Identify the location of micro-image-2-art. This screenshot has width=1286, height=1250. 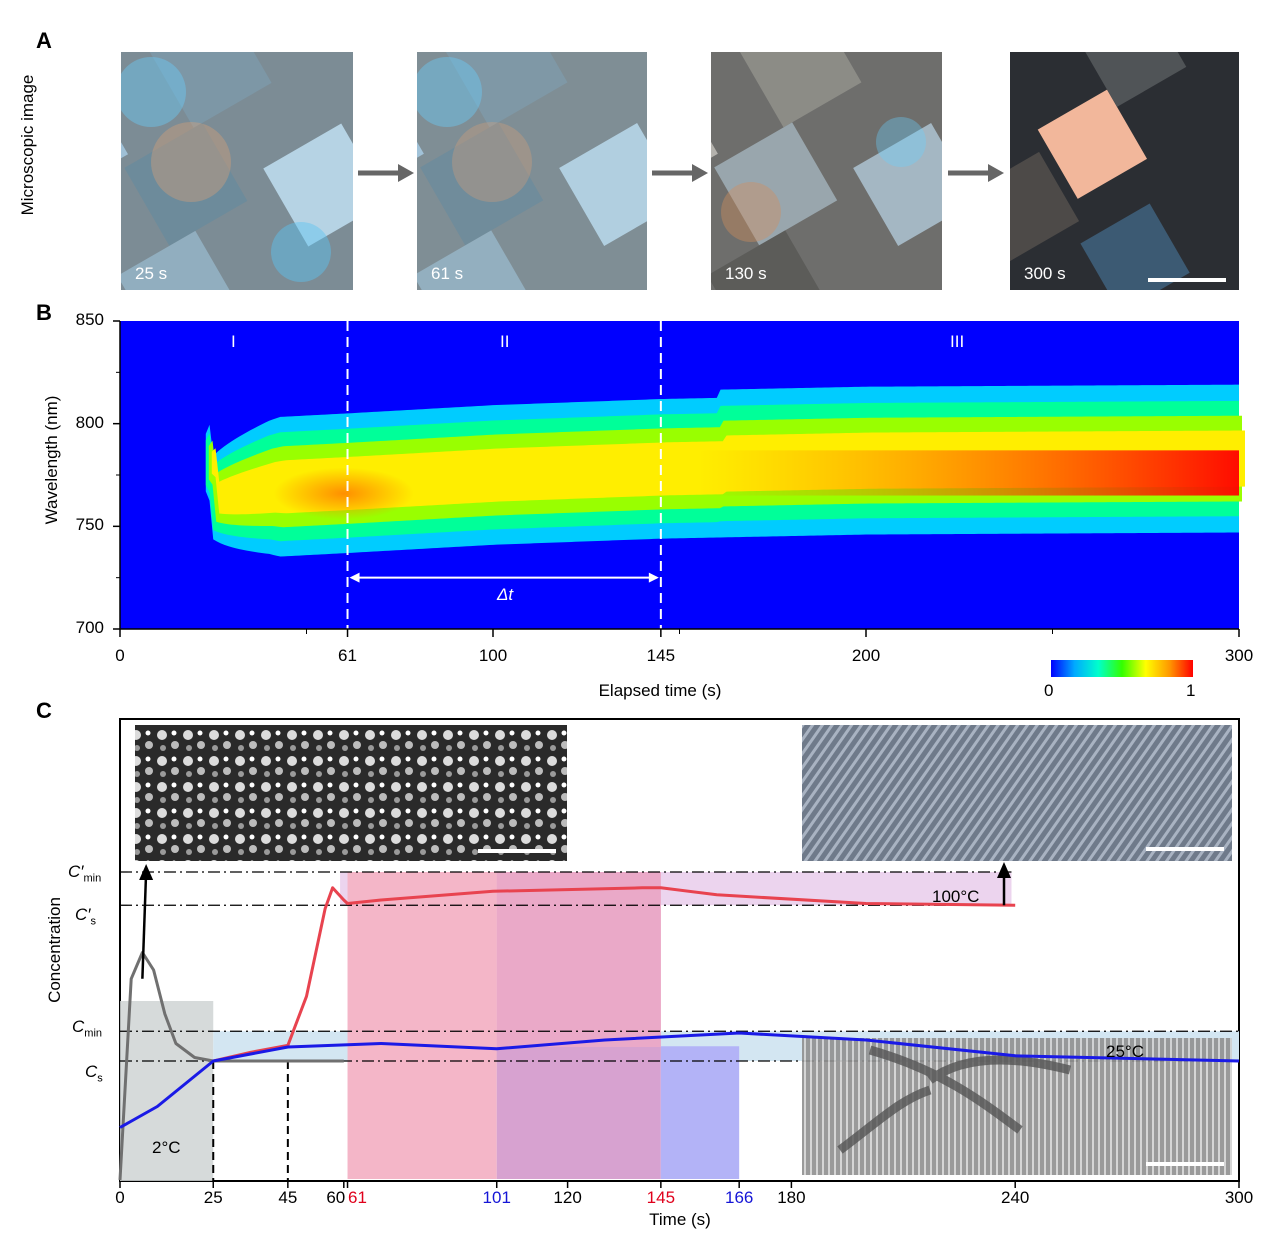
(532, 171).